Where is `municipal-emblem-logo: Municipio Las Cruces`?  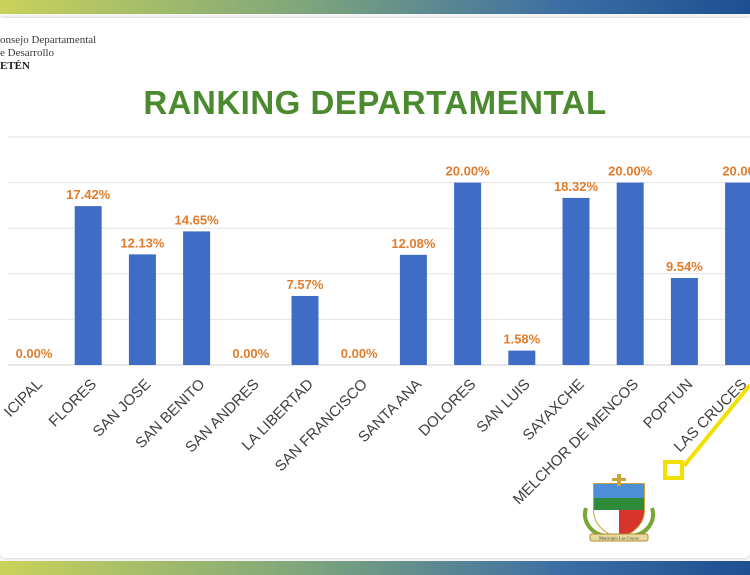 municipal-emblem-logo: Municipio Las Cruces is located at coordinates (619, 508).